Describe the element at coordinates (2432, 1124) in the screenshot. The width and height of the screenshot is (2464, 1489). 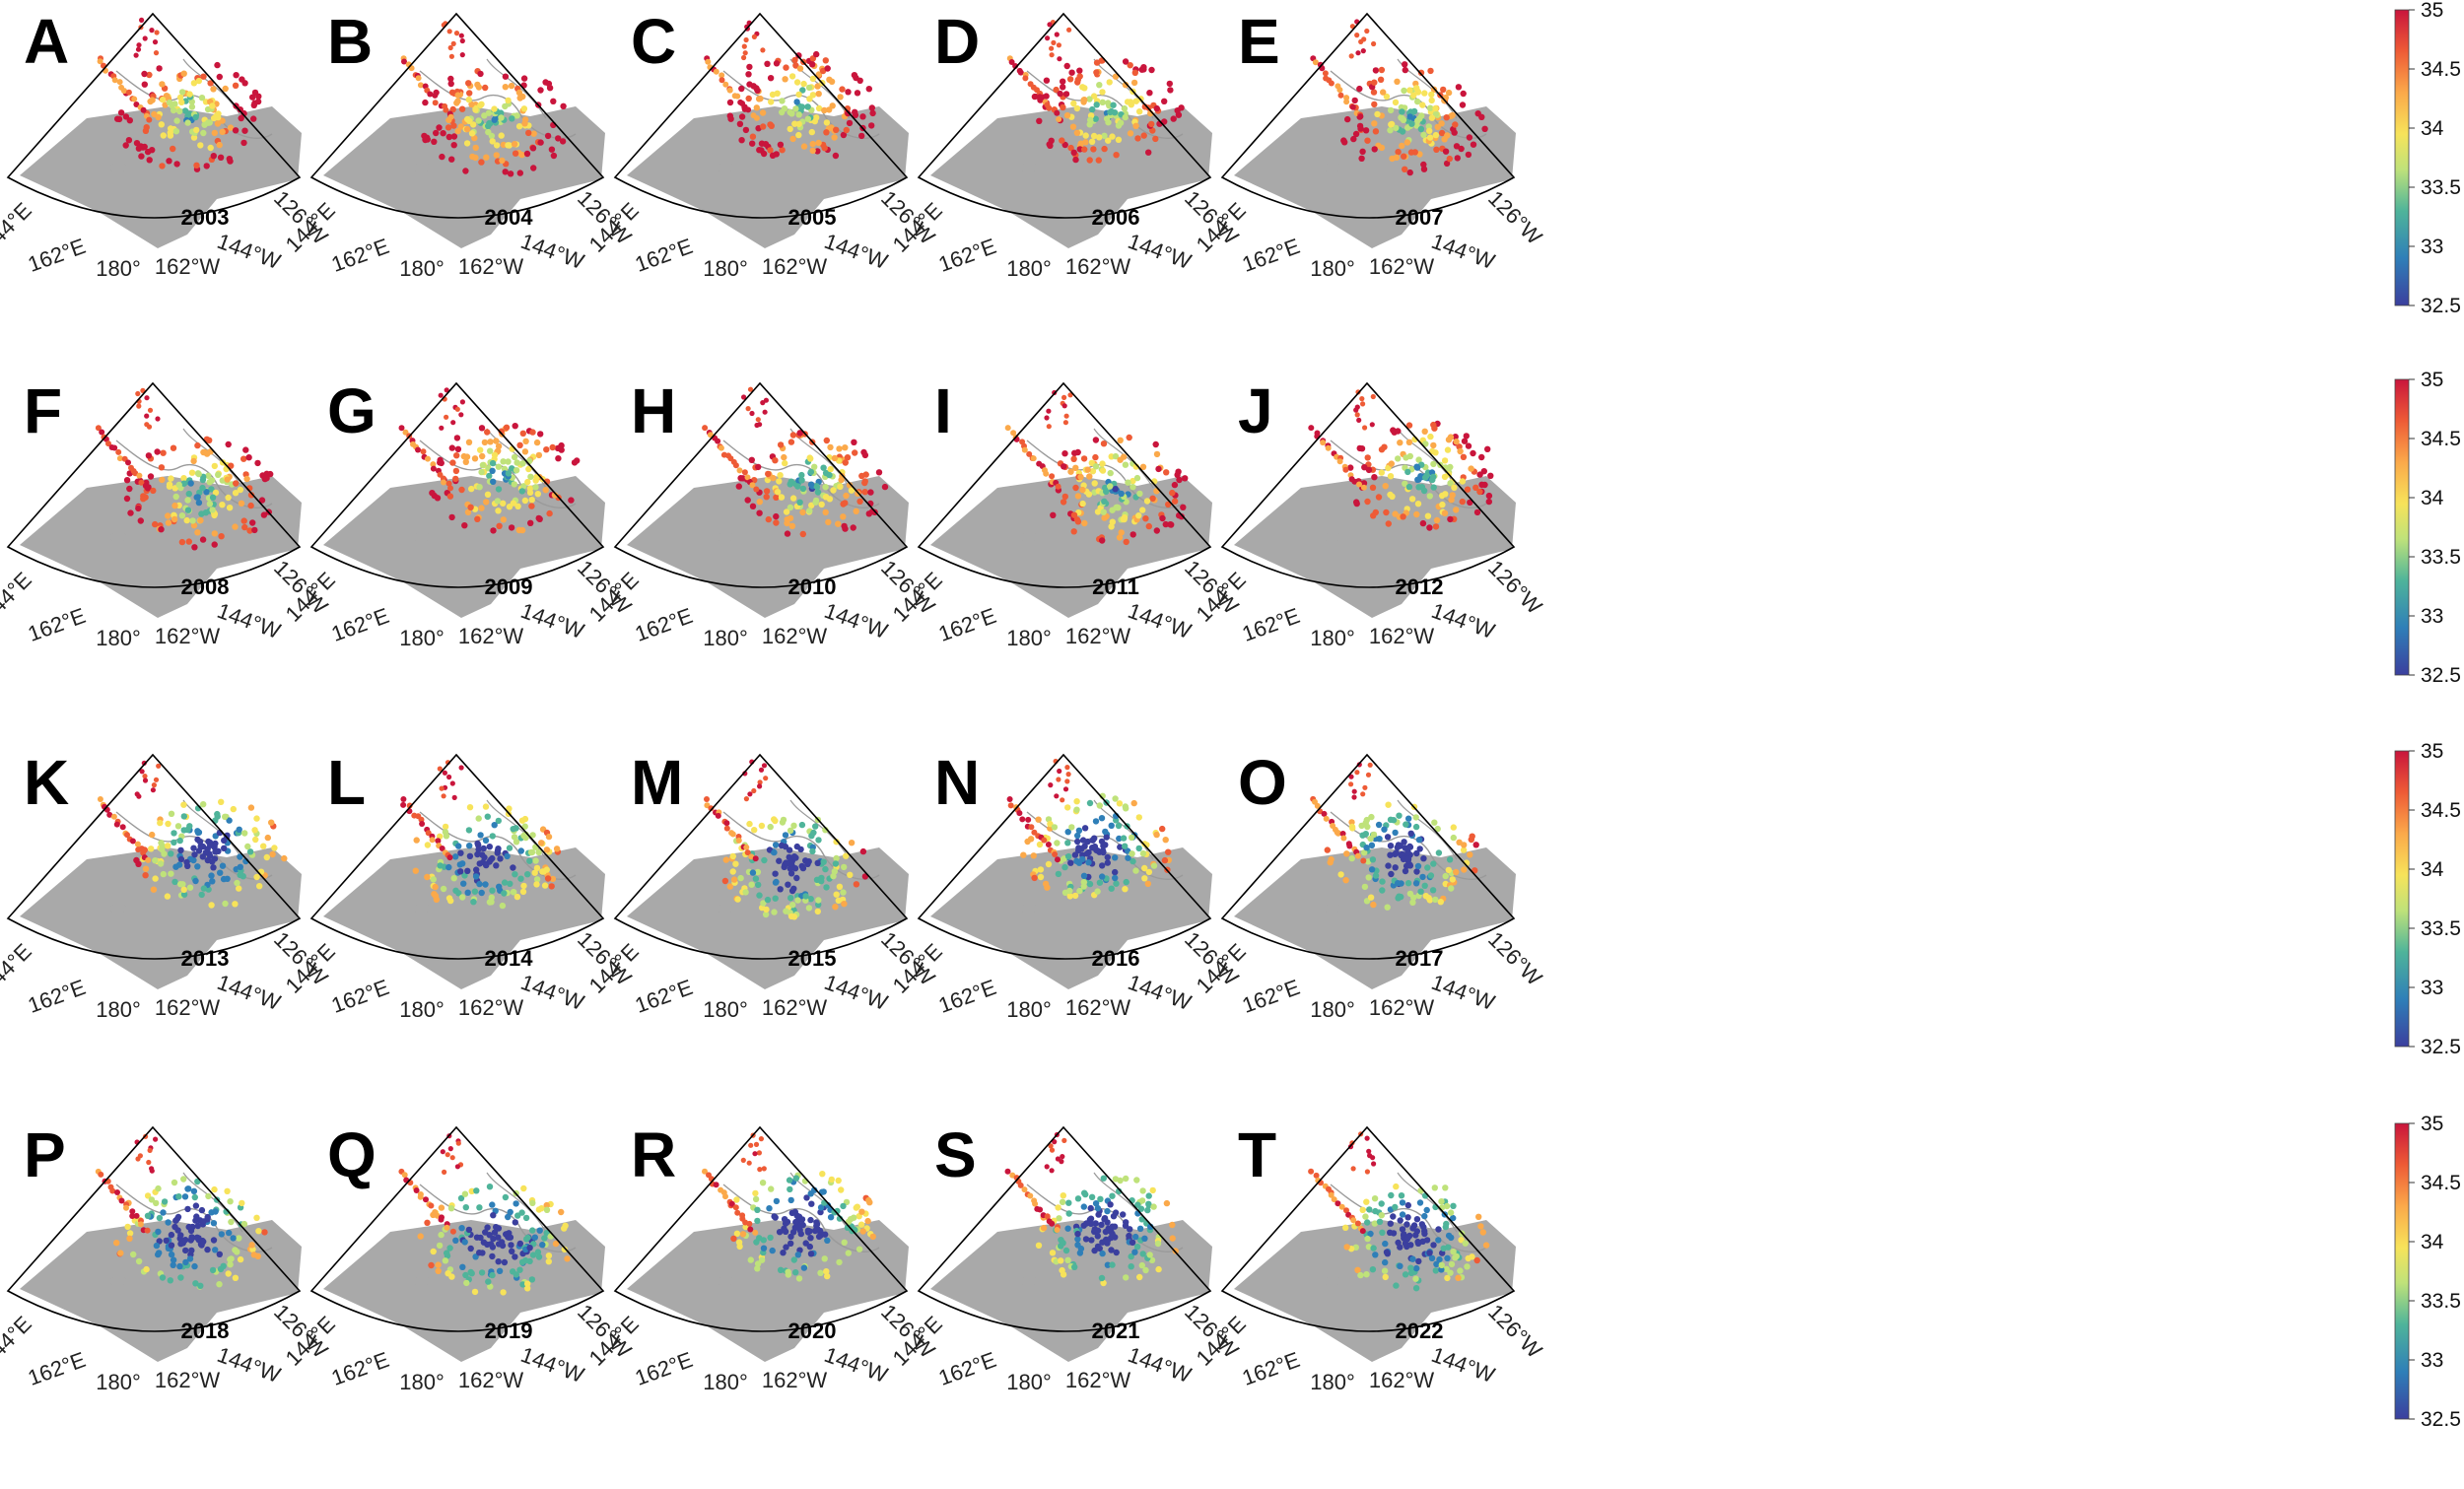
I see `colorbar-tick-label: 35` at that location.